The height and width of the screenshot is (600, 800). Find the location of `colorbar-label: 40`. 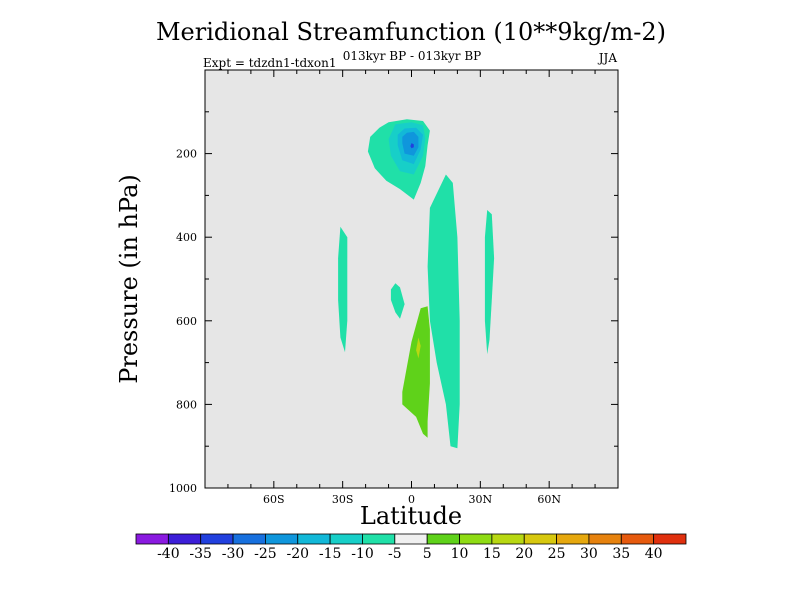

colorbar-label: 40 is located at coordinates (654, 554).